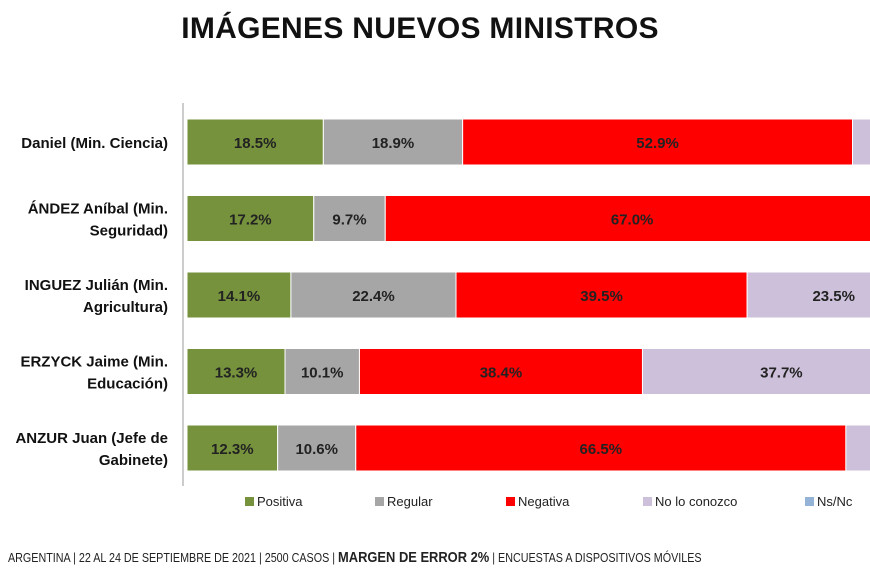  I want to click on data-label: 13.3%, so click(236, 373).